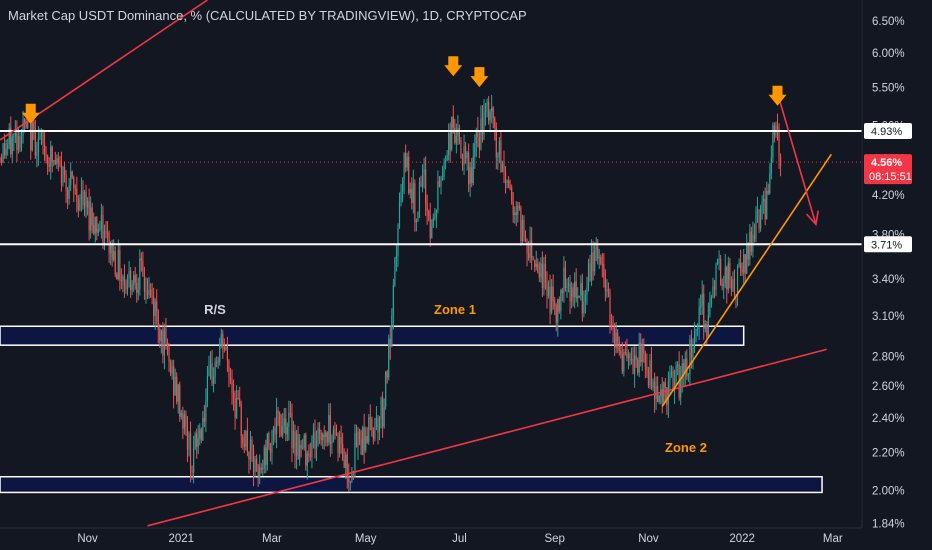 This screenshot has height=550, width=932. I want to click on trendline-rising-support, so click(746, 280).